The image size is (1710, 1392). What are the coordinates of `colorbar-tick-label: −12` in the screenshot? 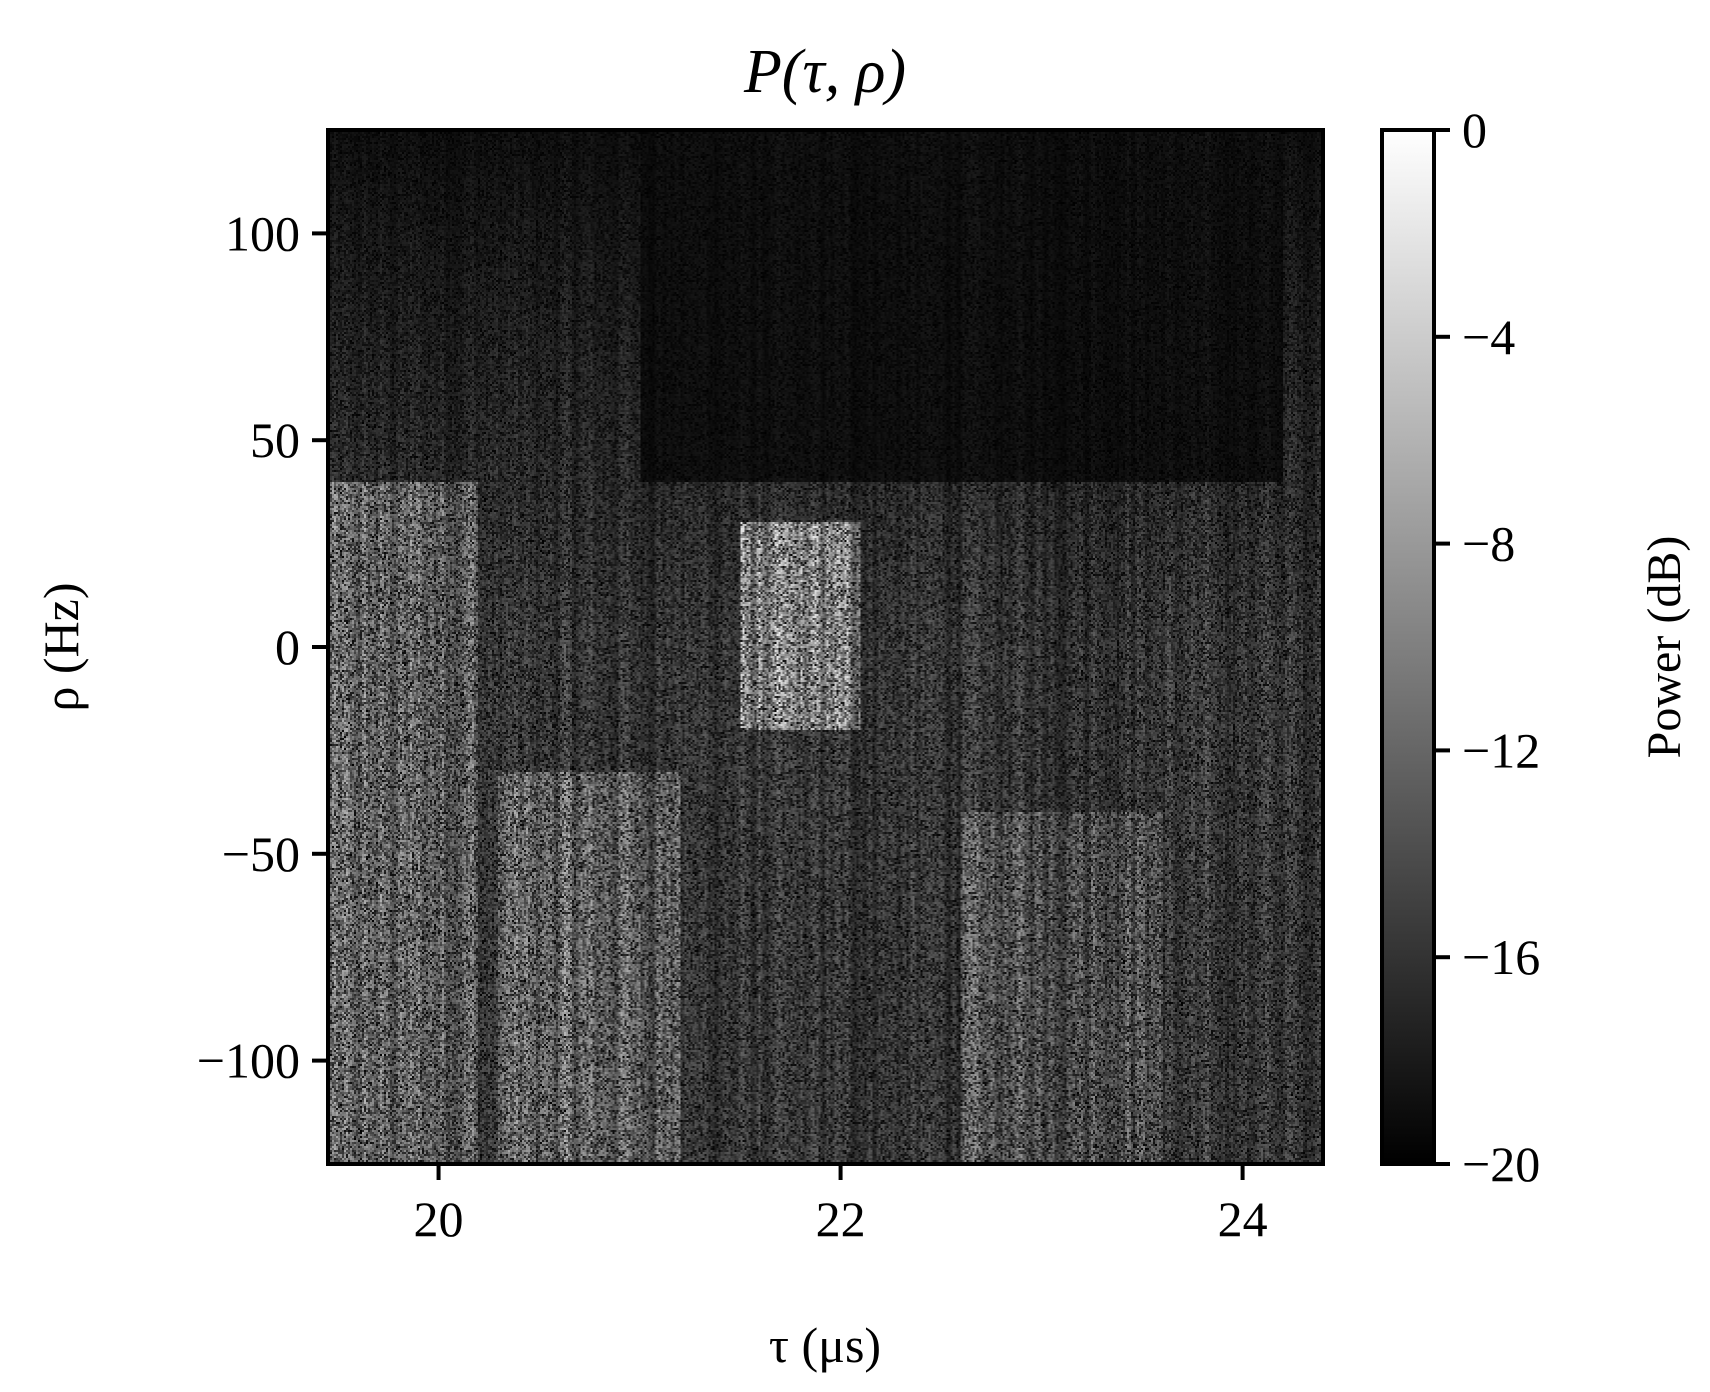 It's located at (1501, 750).